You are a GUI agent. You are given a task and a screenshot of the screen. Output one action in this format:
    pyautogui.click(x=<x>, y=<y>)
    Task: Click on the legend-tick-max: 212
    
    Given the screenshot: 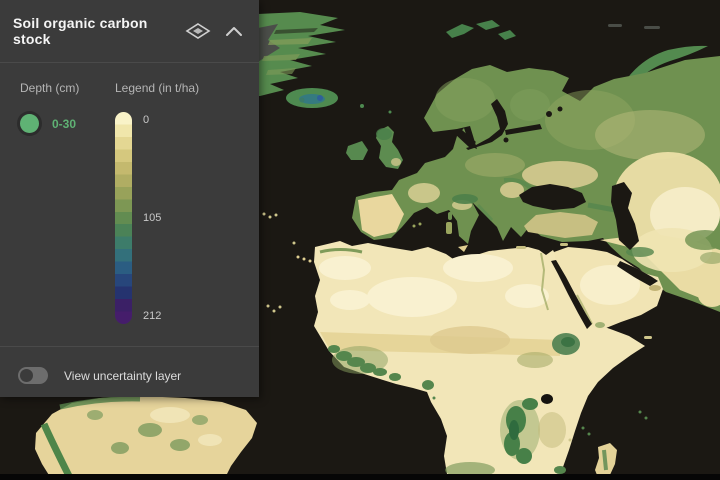 What is the action you would take?
    pyautogui.click(x=152, y=316)
    